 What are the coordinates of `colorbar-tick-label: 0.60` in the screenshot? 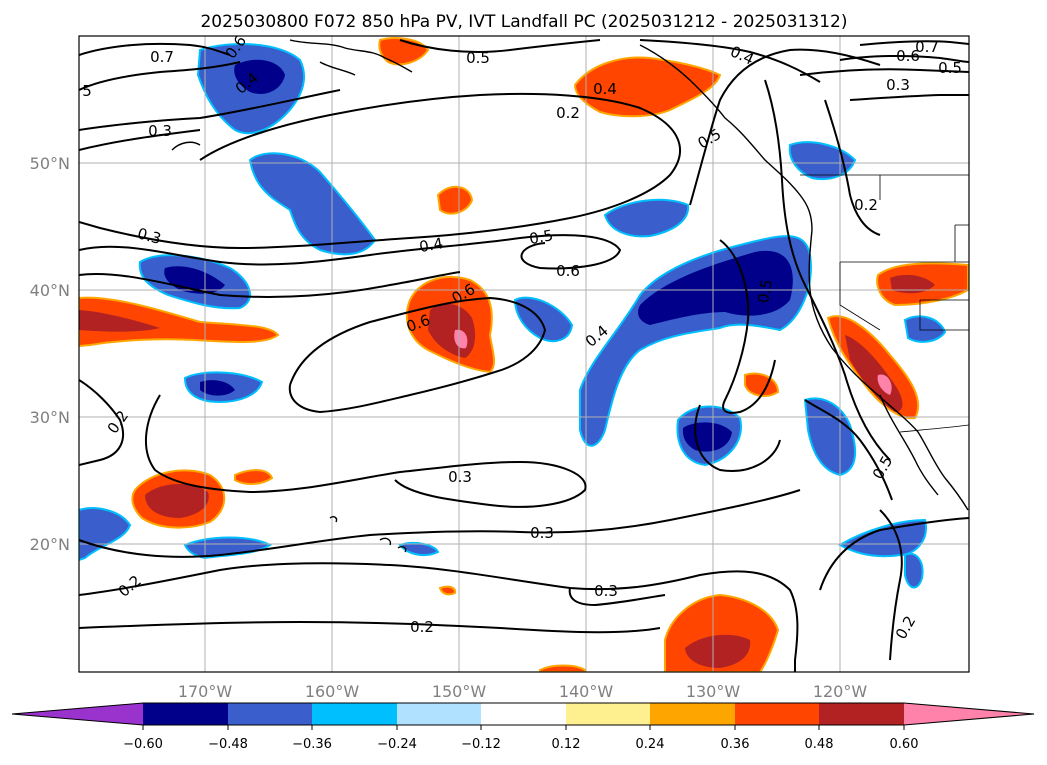 It's located at (904, 744).